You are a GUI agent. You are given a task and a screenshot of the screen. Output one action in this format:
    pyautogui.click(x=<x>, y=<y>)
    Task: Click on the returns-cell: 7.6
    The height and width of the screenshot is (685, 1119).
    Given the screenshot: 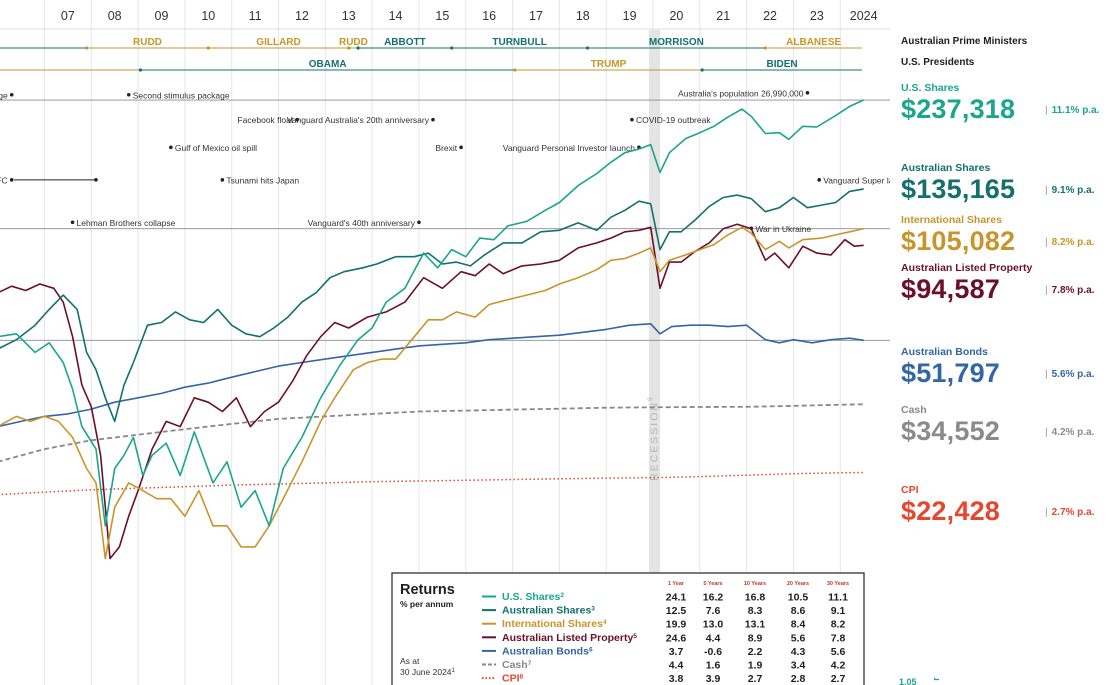 What is the action you would take?
    pyautogui.click(x=713, y=611)
    